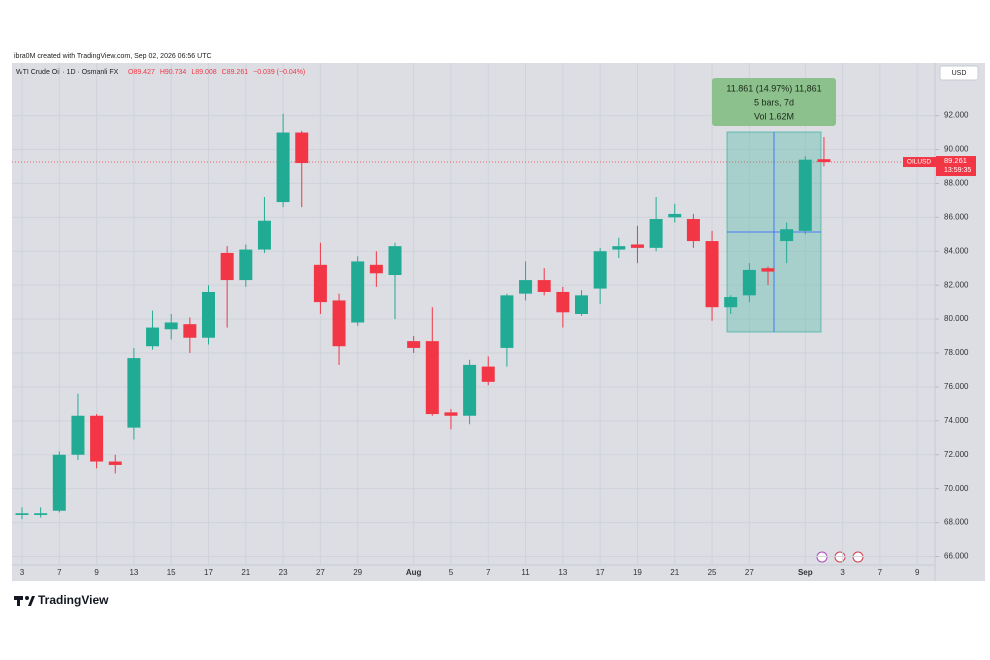 The width and height of the screenshot is (990, 660). Describe the element at coordinates (357, 572) in the screenshot. I see `x-tick-label: 29` at that location.